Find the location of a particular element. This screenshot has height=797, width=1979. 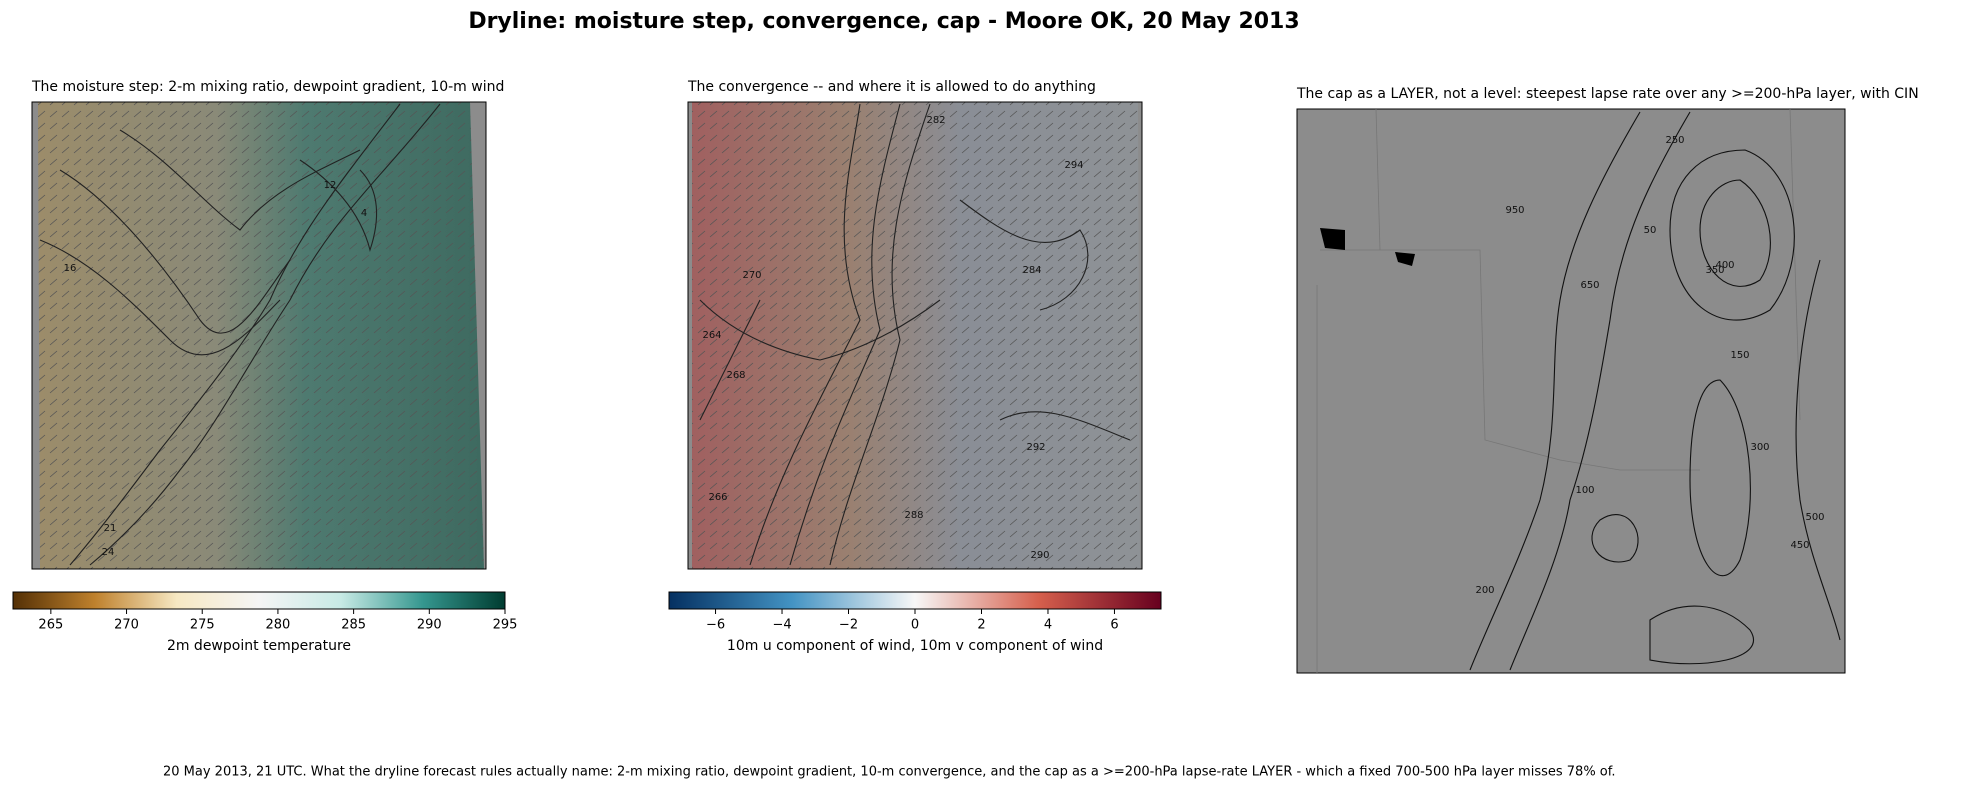

contour-label: 24 is located at coordinates (108, 552).